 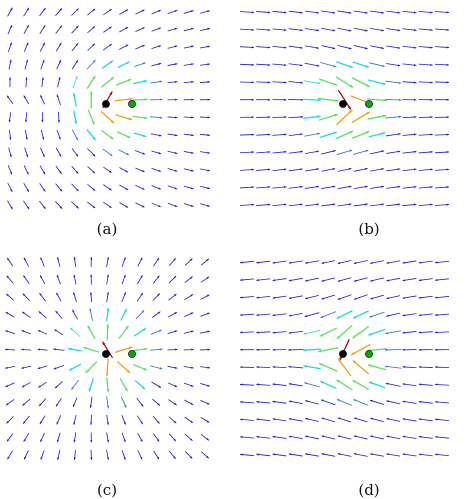 What do you see at coordinates (131, 353) in the screenshot?
I see `panel-c-dot-green` at bounding box center [131, 353].